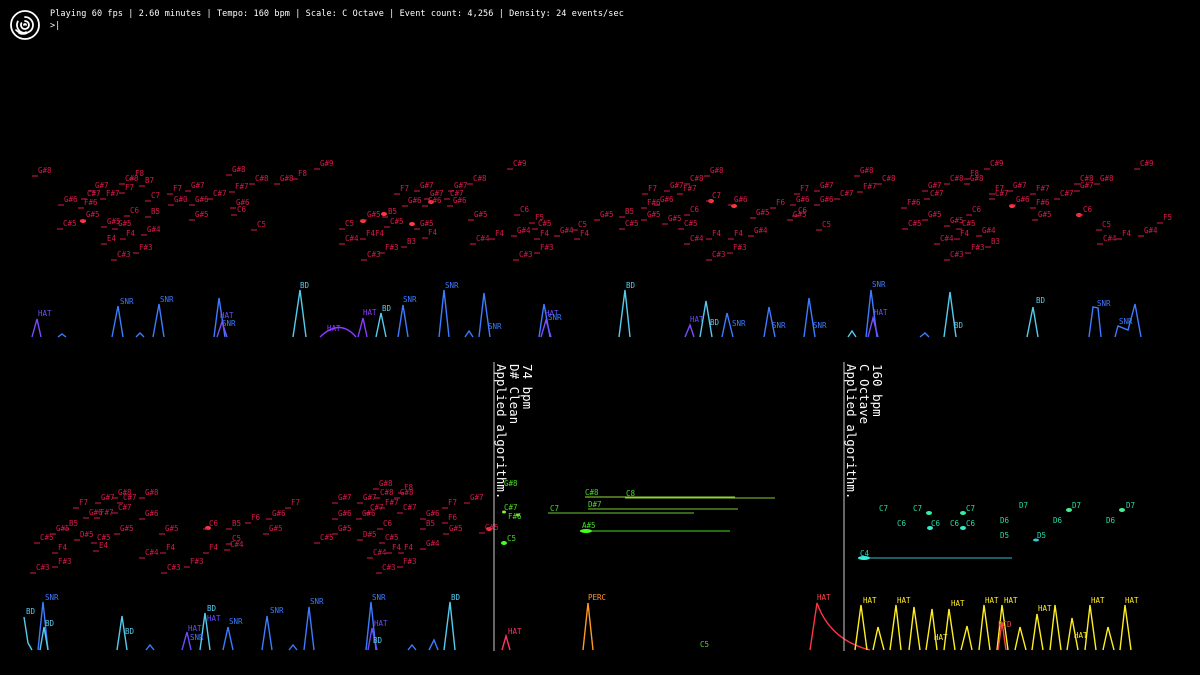 The width and height of the screenshot is (1200, 675). What do you see at coordinates (1076, 505) in the screenshot?
I see `note-label: D7` at bounding box center [1076, 505].